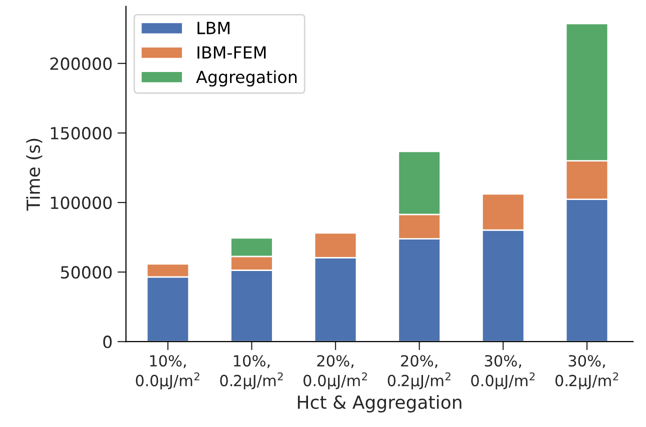 Image resolution: width=646 pixels, height=427 pixels. I want to click on legend-label: Aggregation, so click(246, 78).